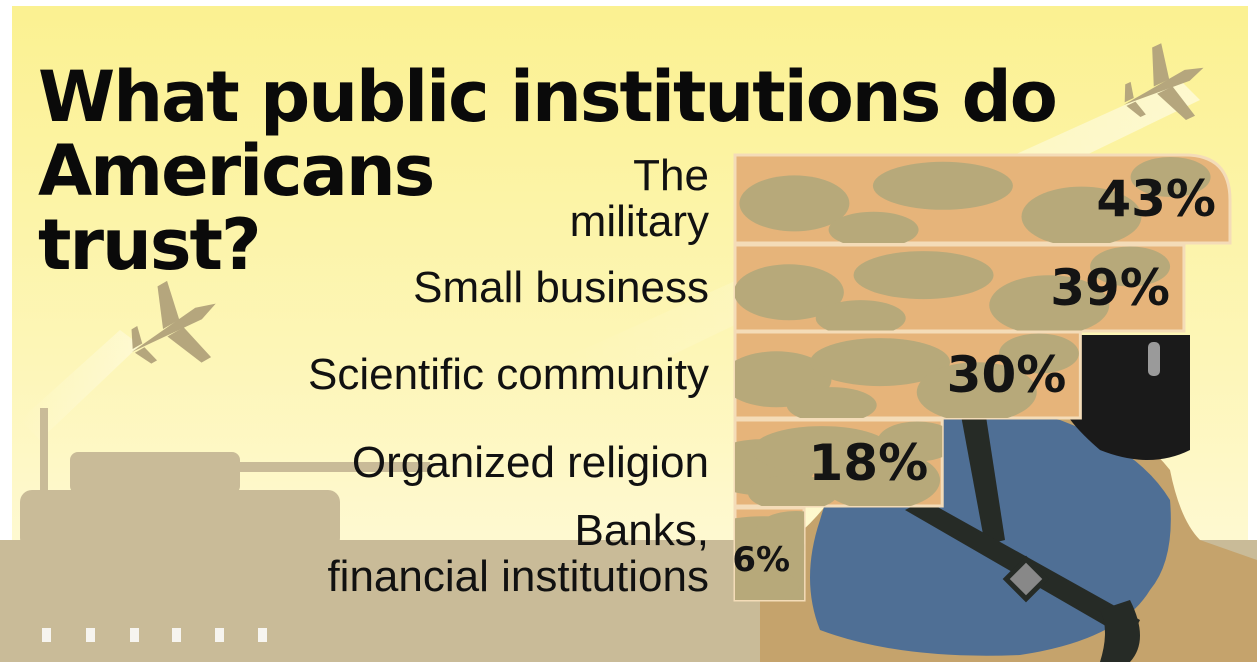 The height and width of the screenshot is (662, 1257). What do you see at coordinates (1110, 288) in the screenshot?
I see `bar-value-label: 39%` at bounding box center [1110, 288].